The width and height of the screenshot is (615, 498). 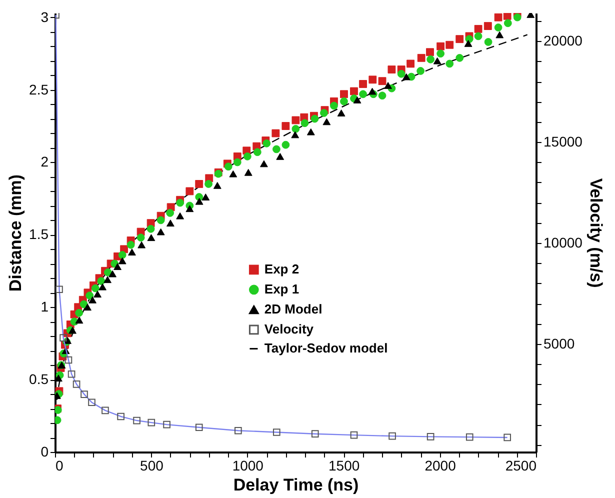 What do you see at coordinates (344, 466) in the screenshot?
I see `x-tick-label: 1500` at bounding box center [344, 466].